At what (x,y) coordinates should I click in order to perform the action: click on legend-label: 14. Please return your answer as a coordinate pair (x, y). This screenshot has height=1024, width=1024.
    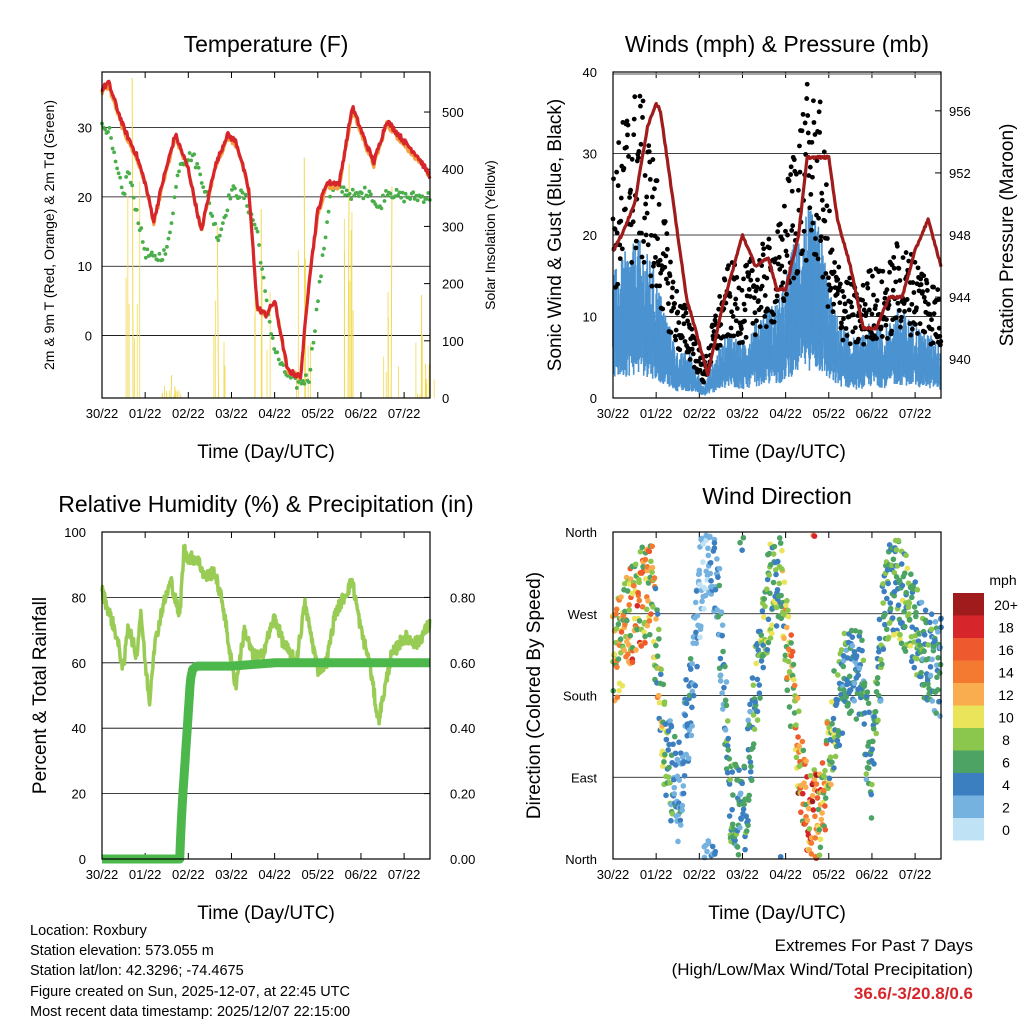
    Looking at the image, I should click on (1006, 673).